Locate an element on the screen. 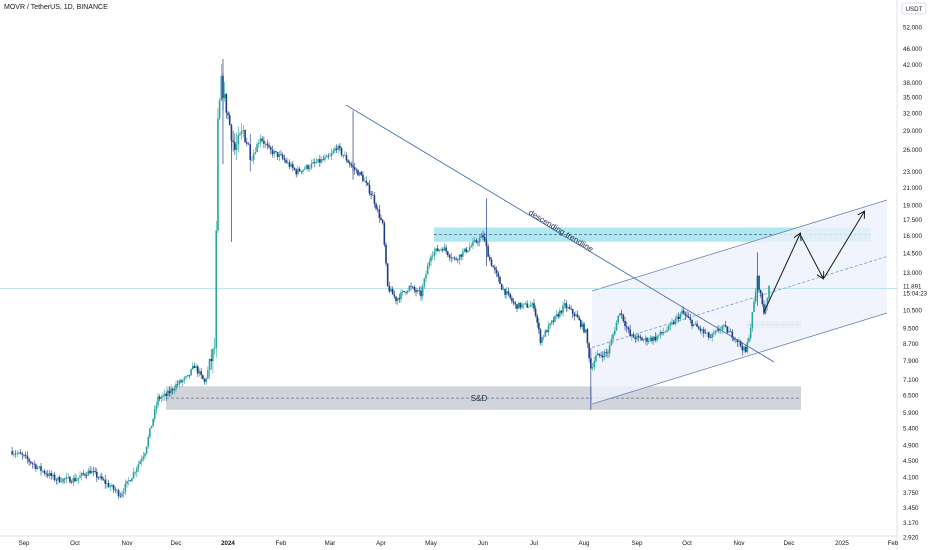 Image resolution: width=932 pixels, height=550 pixels. current-price-tag: 11.891 15:04:23 is located at coordinates (914, 290).